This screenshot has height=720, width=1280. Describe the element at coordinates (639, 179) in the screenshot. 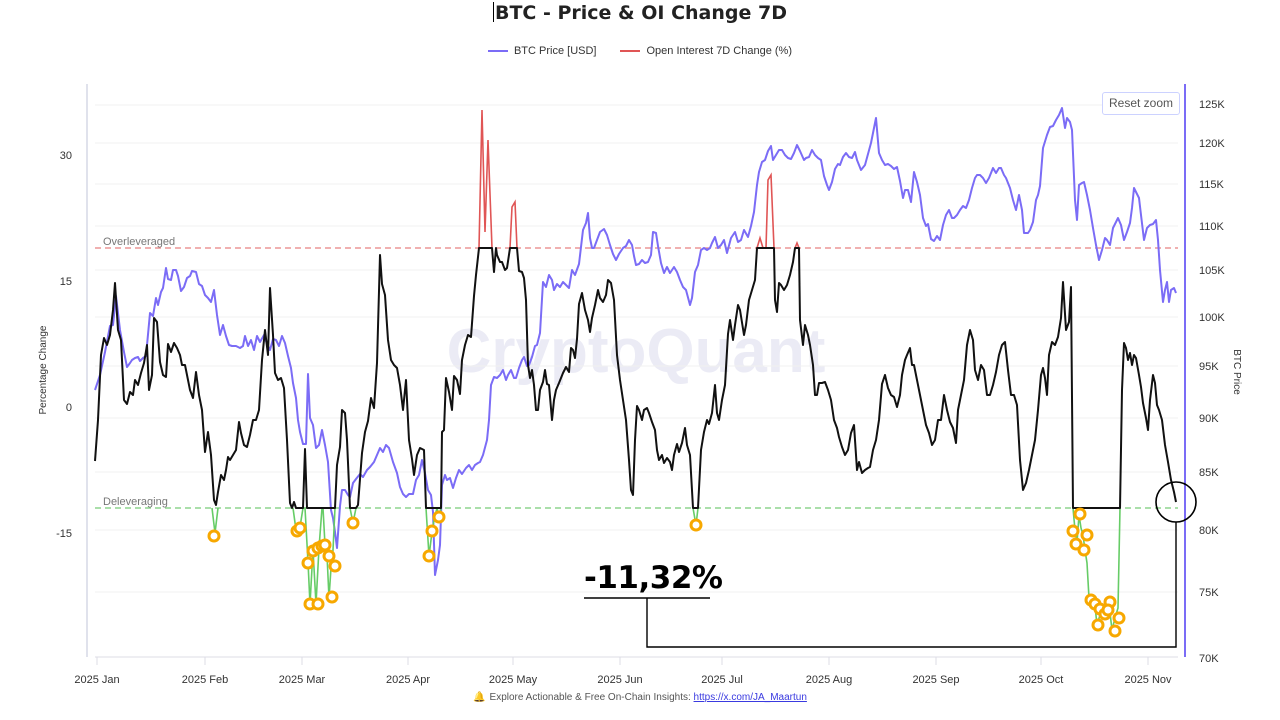

I see `overleveraged-segments` at that location.